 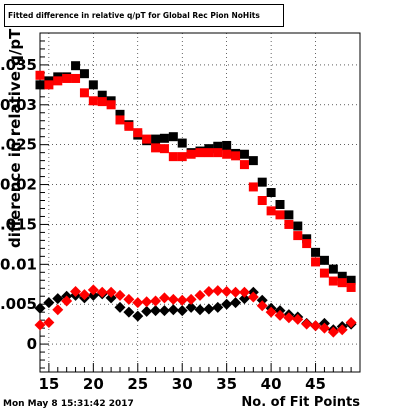 I want to click on y-axis-label: difference in relative q/pT, so click(x=15, y=138).